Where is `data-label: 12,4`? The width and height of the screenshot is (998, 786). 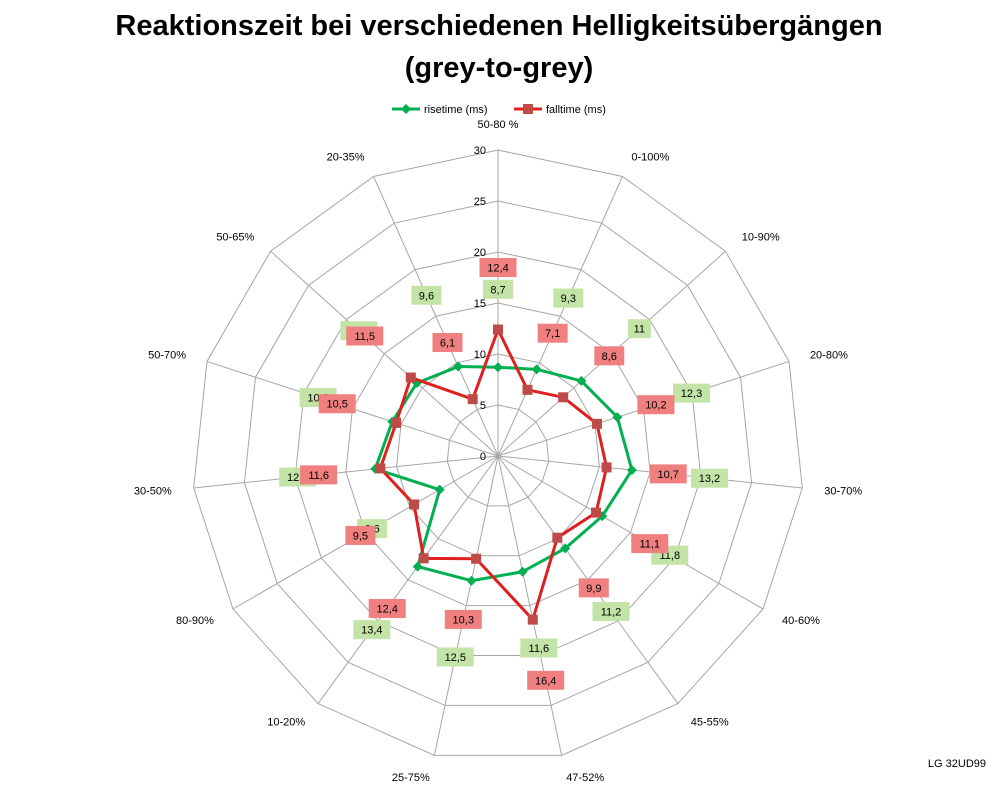 data-label: 12,4 is located at coordinates (497, 269).